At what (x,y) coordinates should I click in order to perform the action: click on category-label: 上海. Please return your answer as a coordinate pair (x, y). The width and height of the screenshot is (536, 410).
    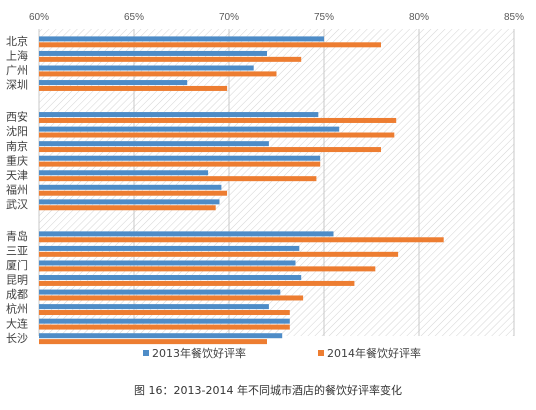
    Looking at the image, I should click on (17, 56).